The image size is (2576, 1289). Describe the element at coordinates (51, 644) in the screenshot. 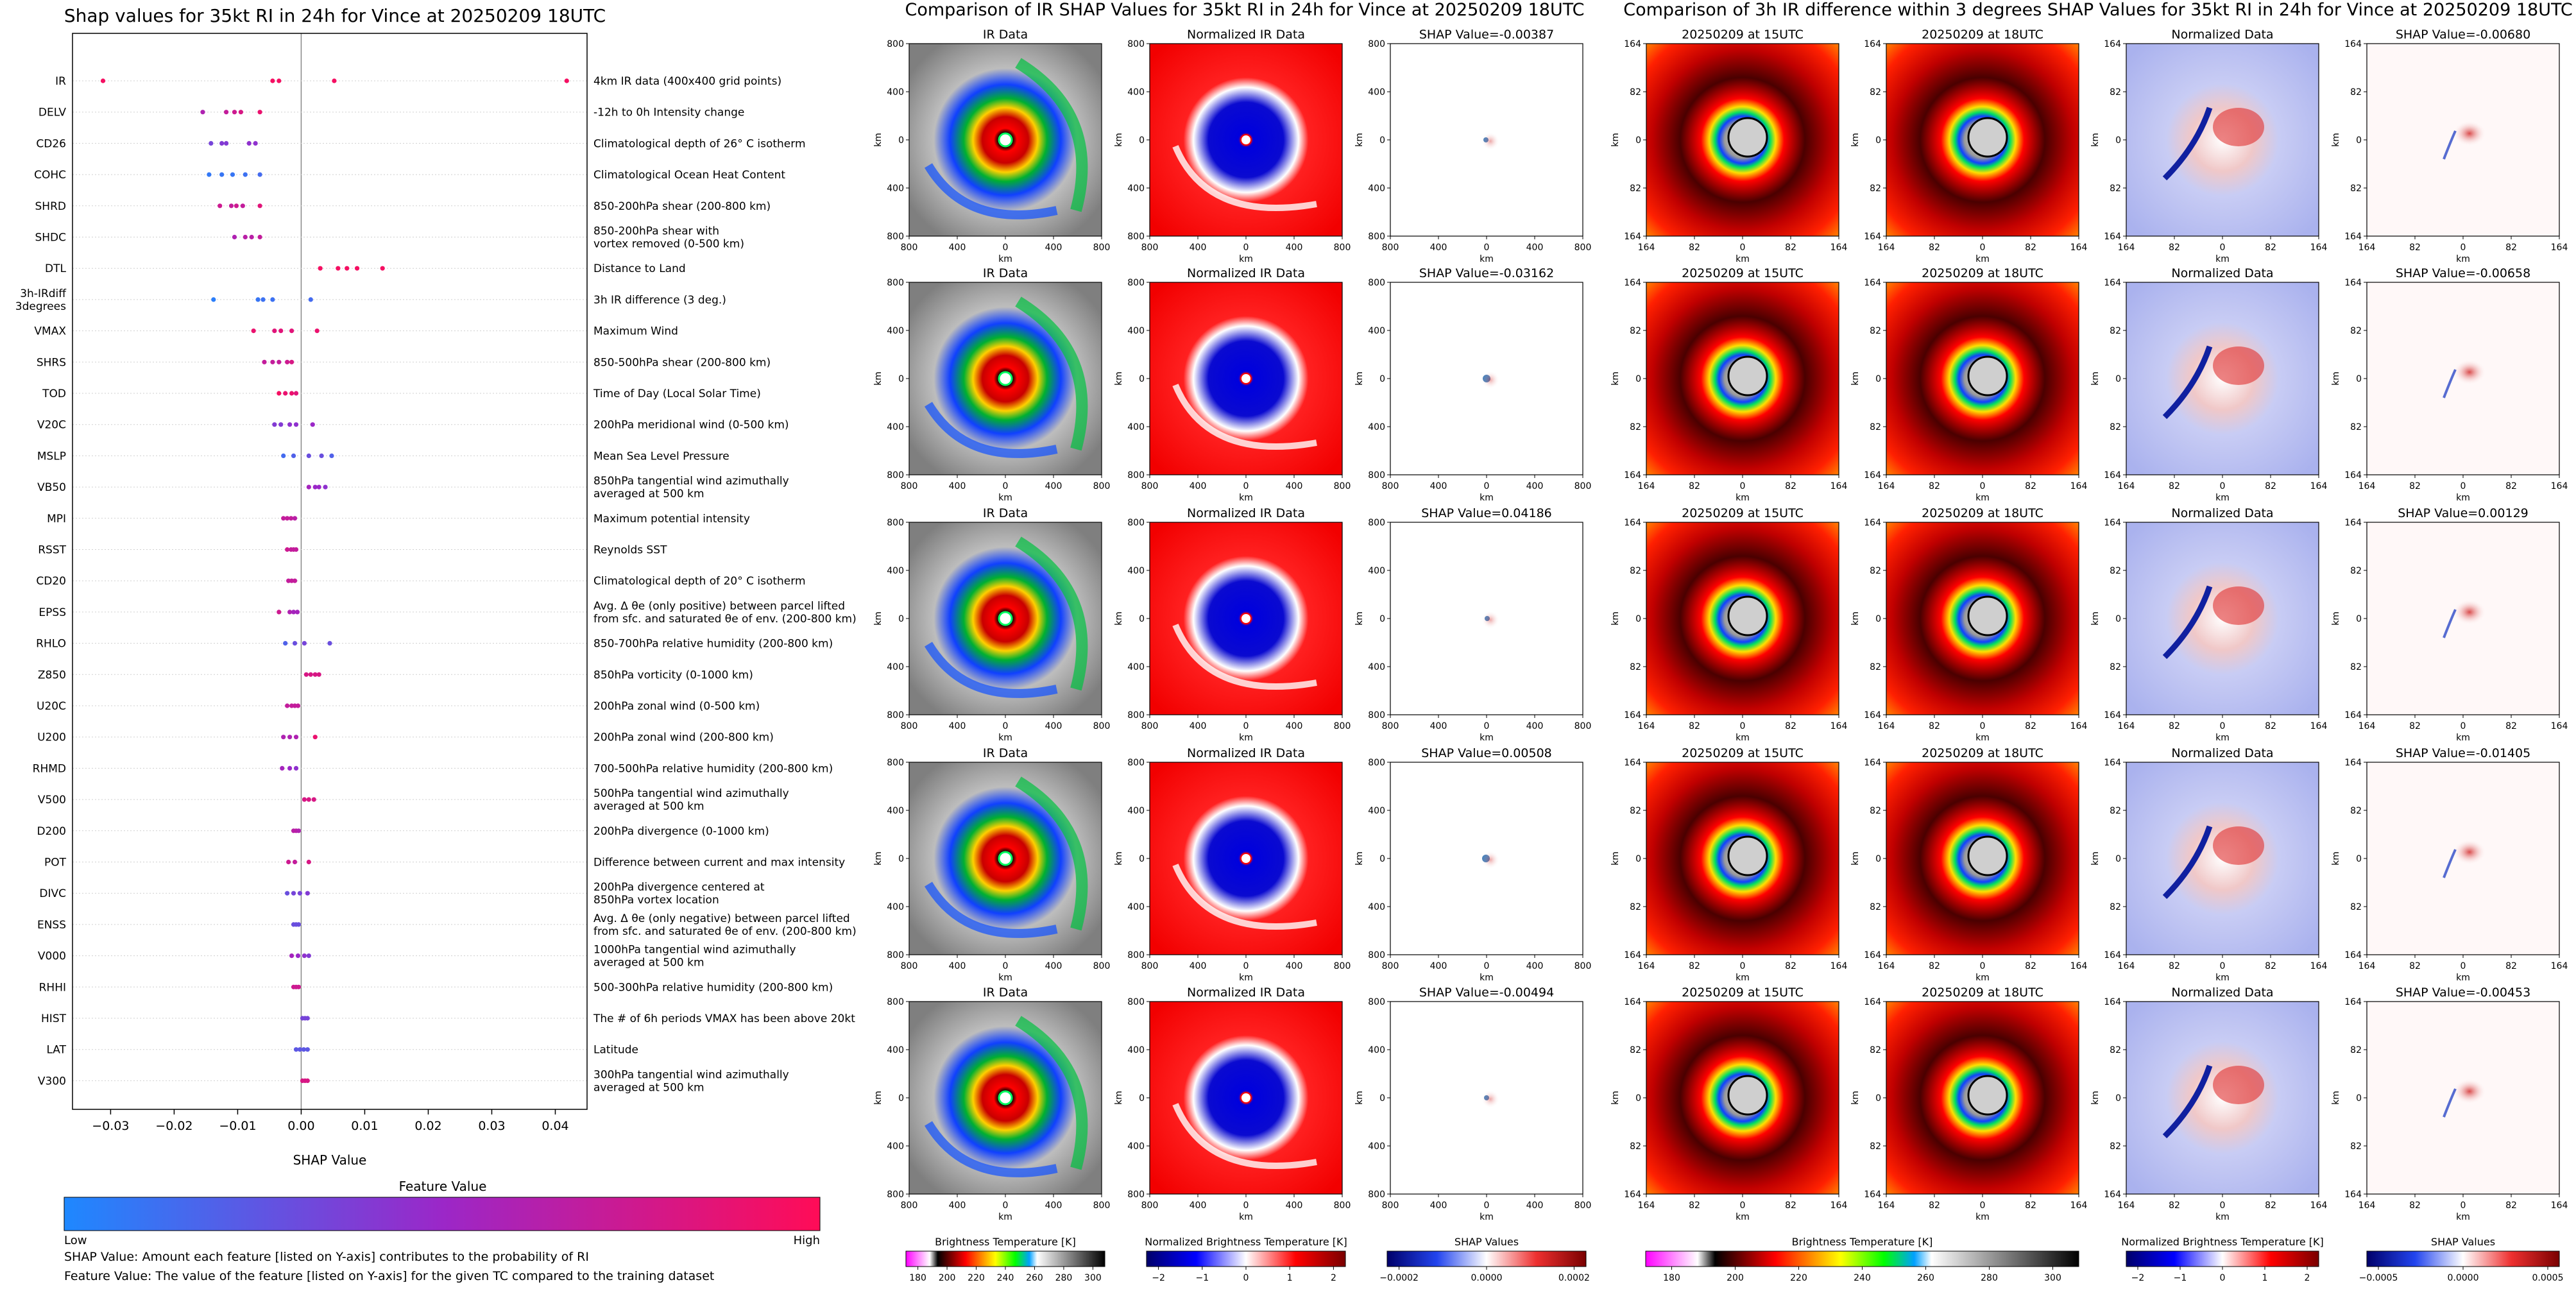

I see `feature-name-label: RHLO` at that location.